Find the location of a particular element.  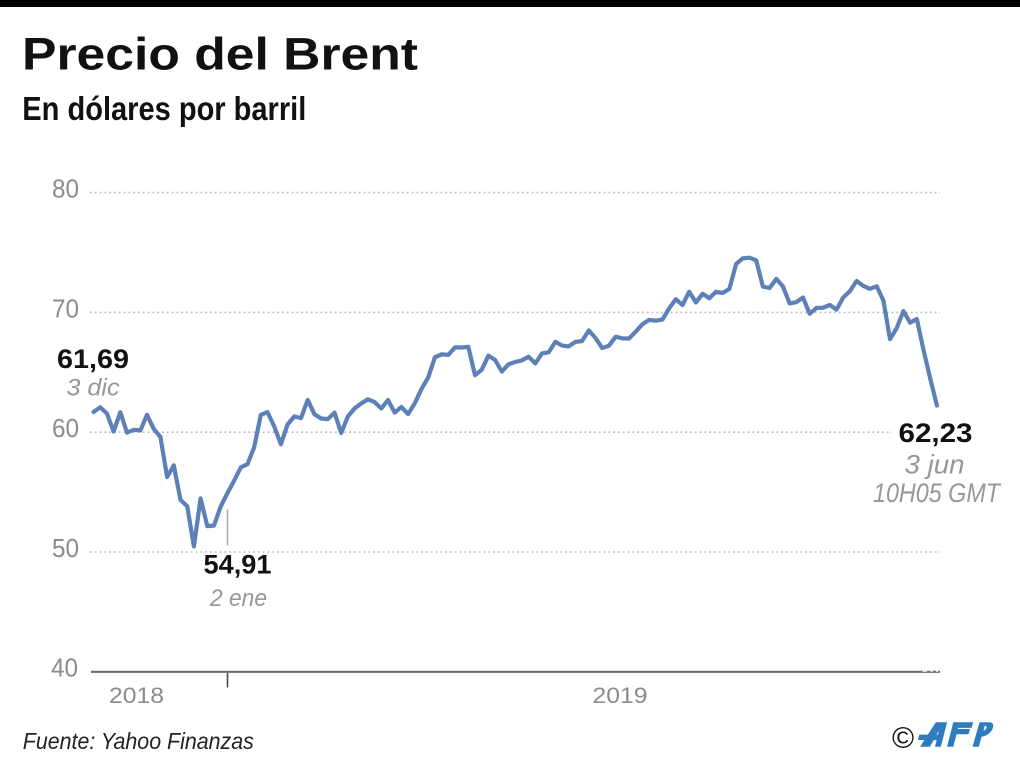

svg-text: 62,23 is located at coordinates (936, 433).